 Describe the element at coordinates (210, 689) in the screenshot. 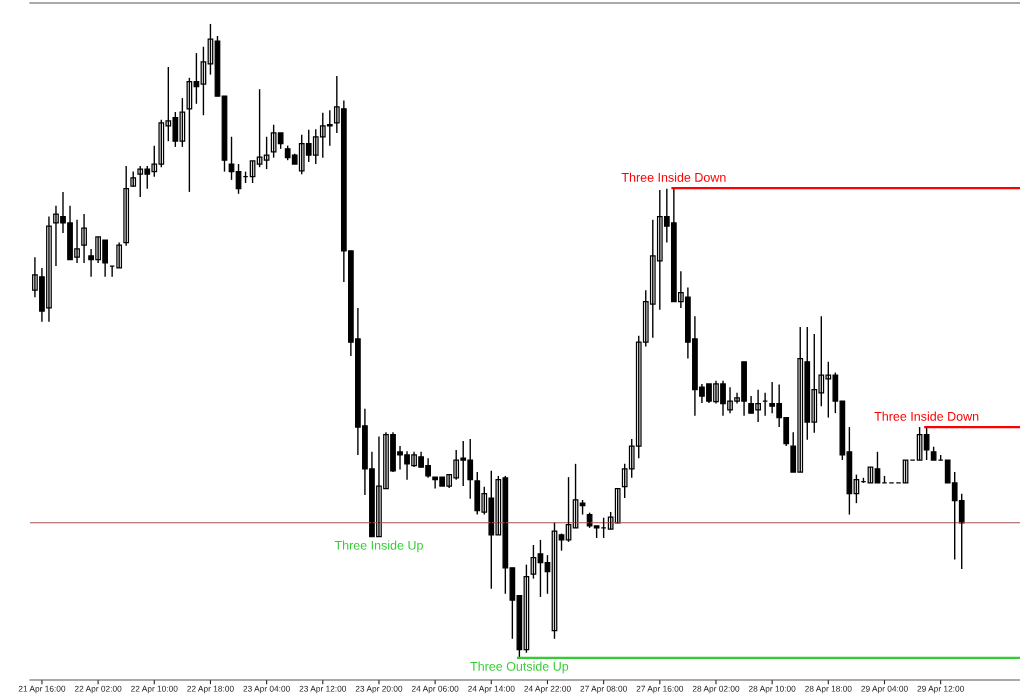

I see `x-tick-label: 22 Apr 18:00` at that location.